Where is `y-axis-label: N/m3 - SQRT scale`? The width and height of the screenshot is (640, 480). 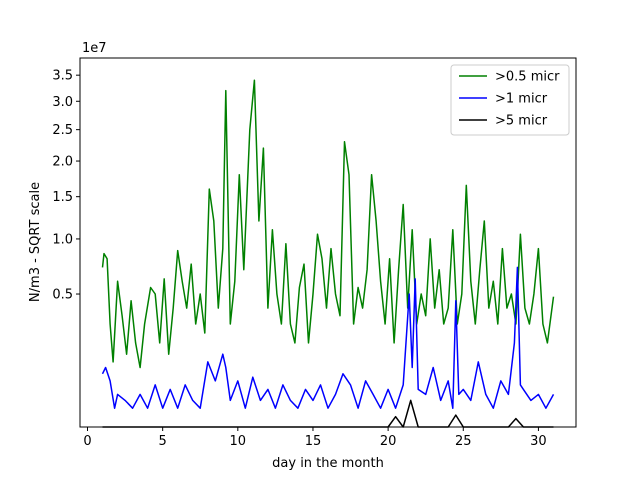 y-axis-label: N/m3 - SQRT scale is located at coordinates (35, 242).